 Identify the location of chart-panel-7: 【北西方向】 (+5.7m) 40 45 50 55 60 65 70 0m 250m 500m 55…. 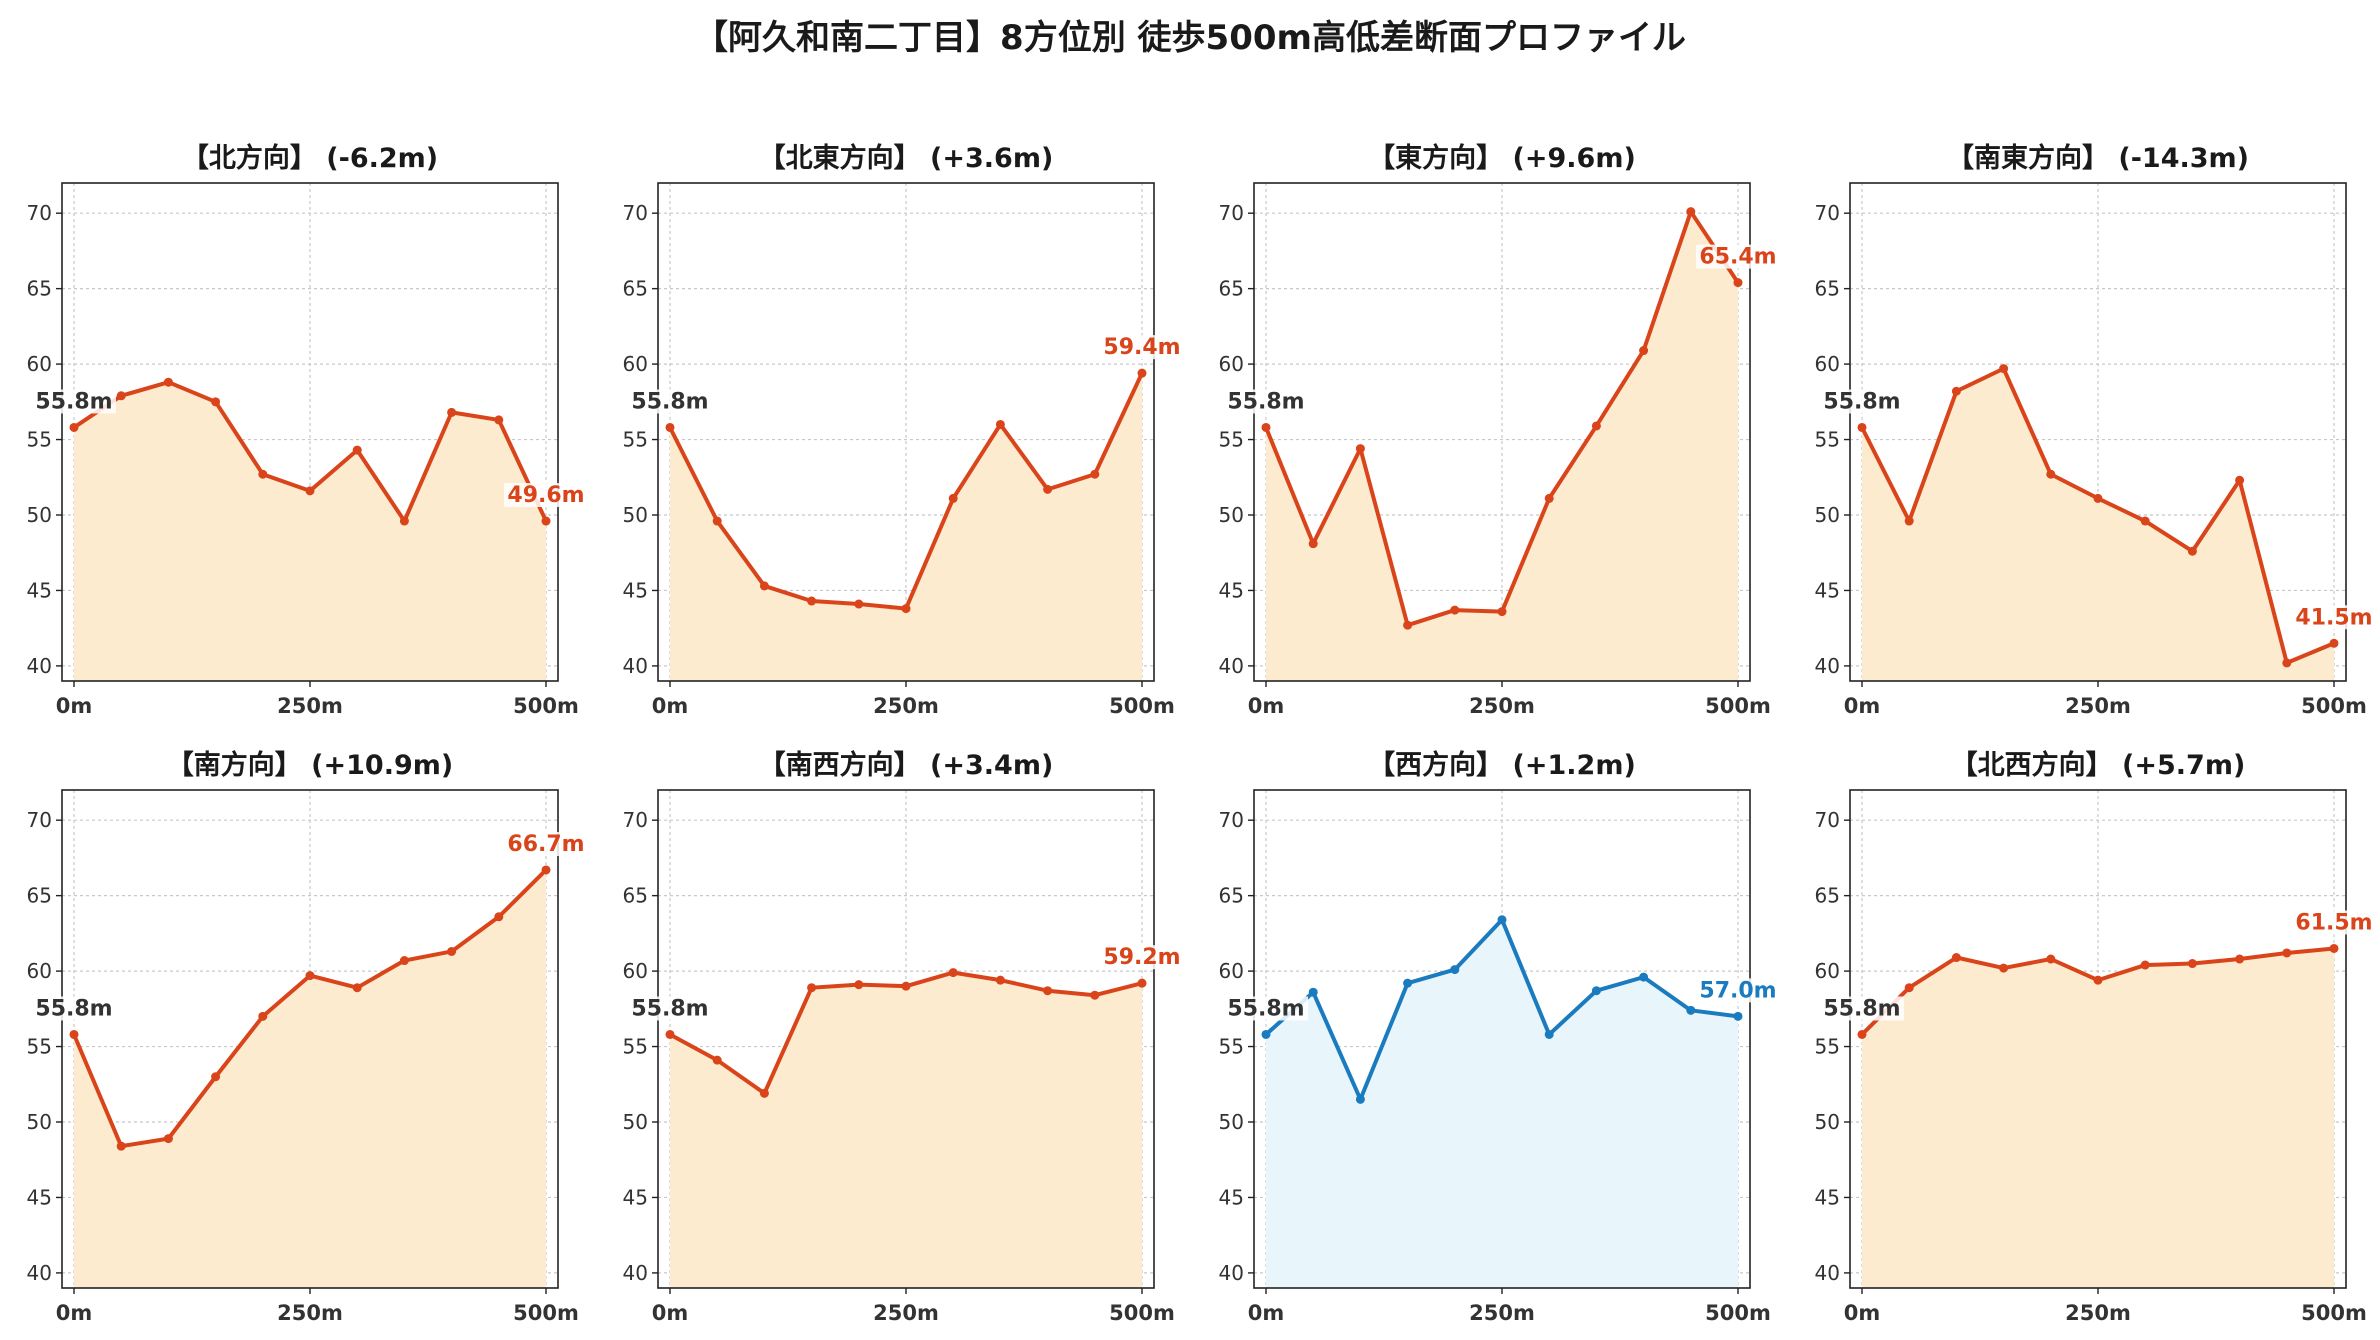
(2095, 1037).